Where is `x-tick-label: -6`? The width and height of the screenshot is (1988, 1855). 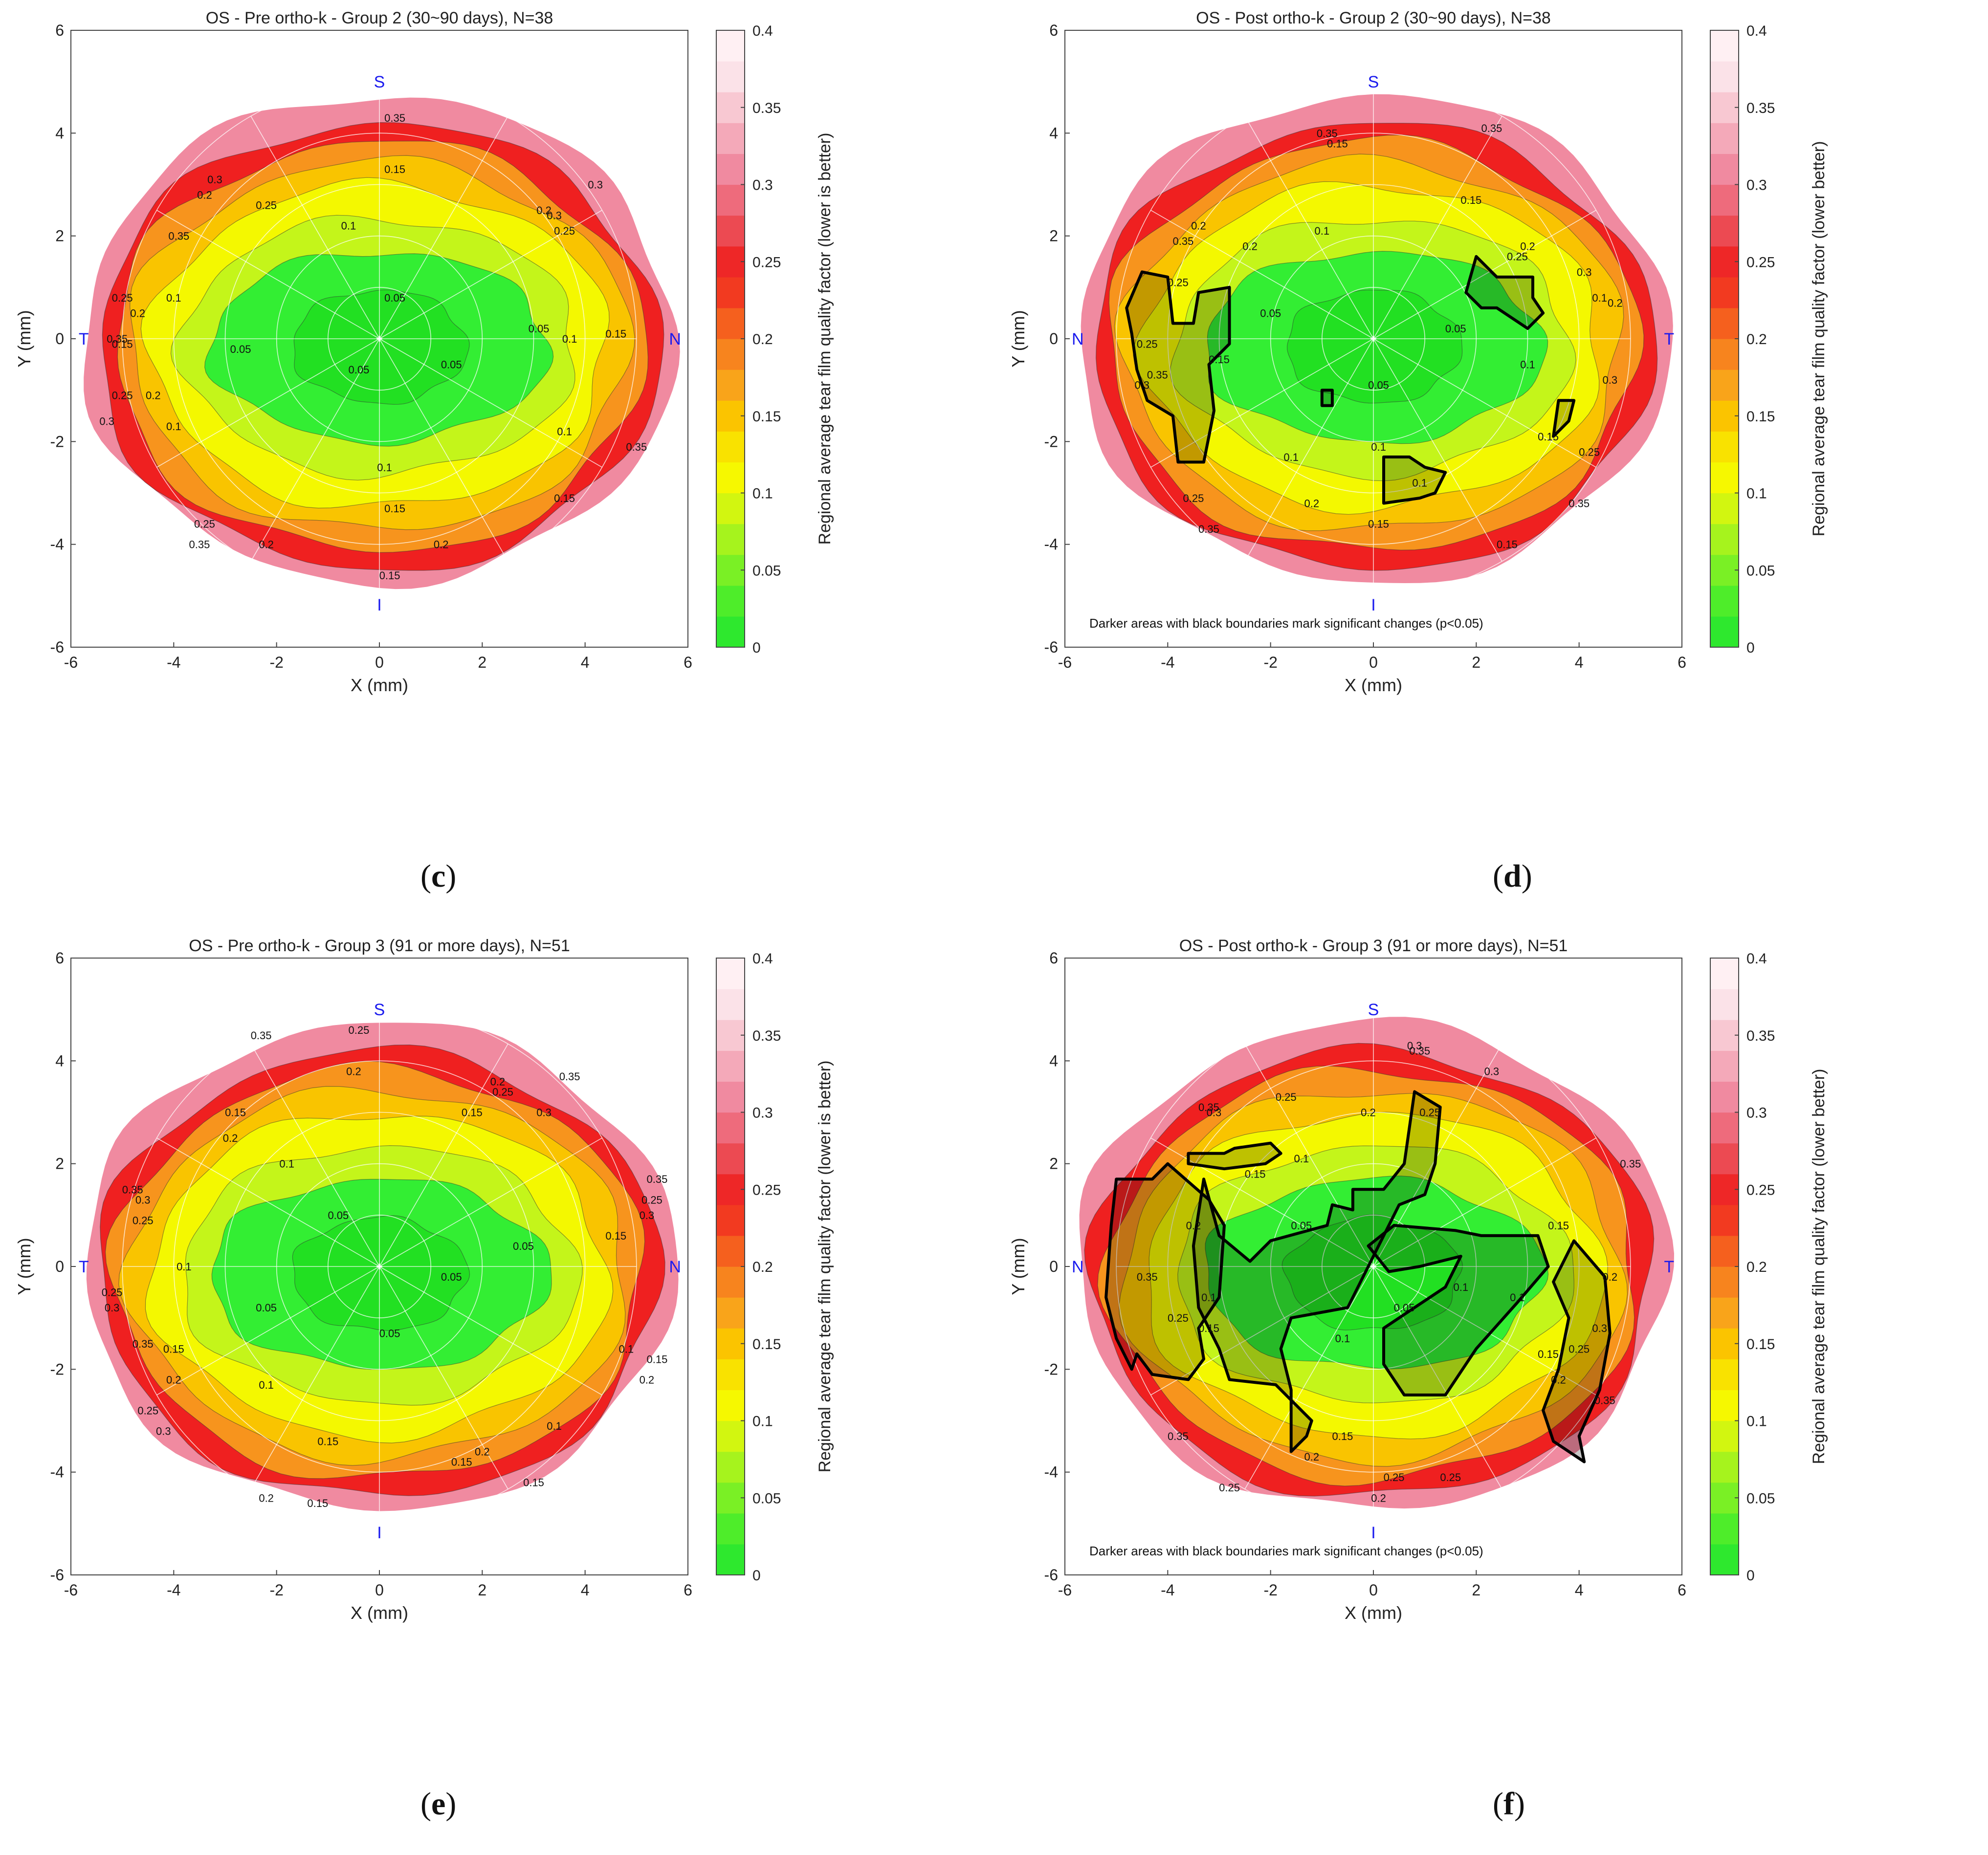 x-tick-label: -6 is located at coordinates (1065, 1590).